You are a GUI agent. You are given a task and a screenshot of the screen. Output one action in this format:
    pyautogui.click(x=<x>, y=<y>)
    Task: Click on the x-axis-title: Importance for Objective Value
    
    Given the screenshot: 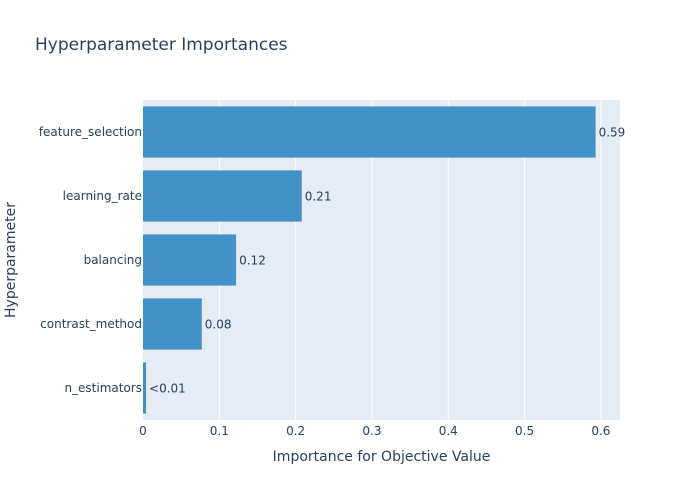 What is the action you would take?
    pyautogui.click(x=382, y=457)
    